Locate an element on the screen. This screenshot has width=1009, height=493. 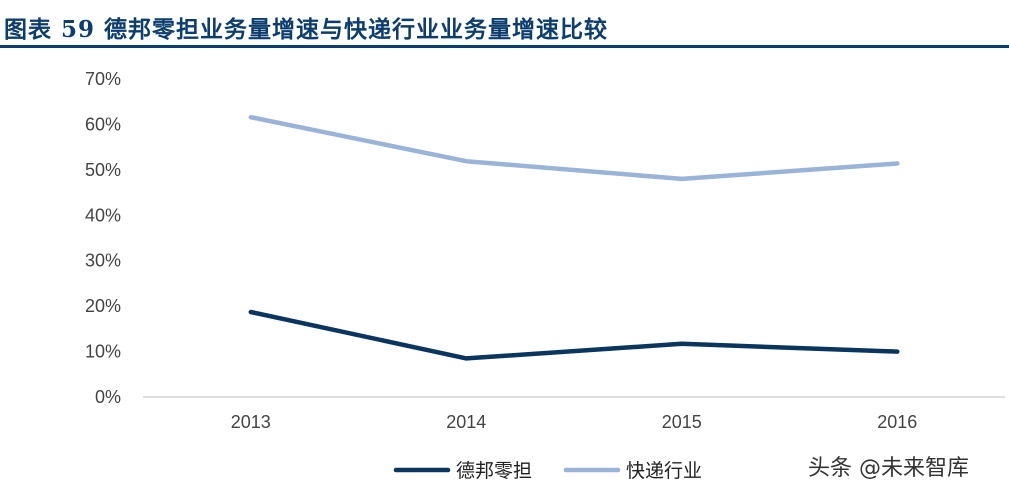
legend-label-2: 快递行业 is located at coordinates (664, 471).